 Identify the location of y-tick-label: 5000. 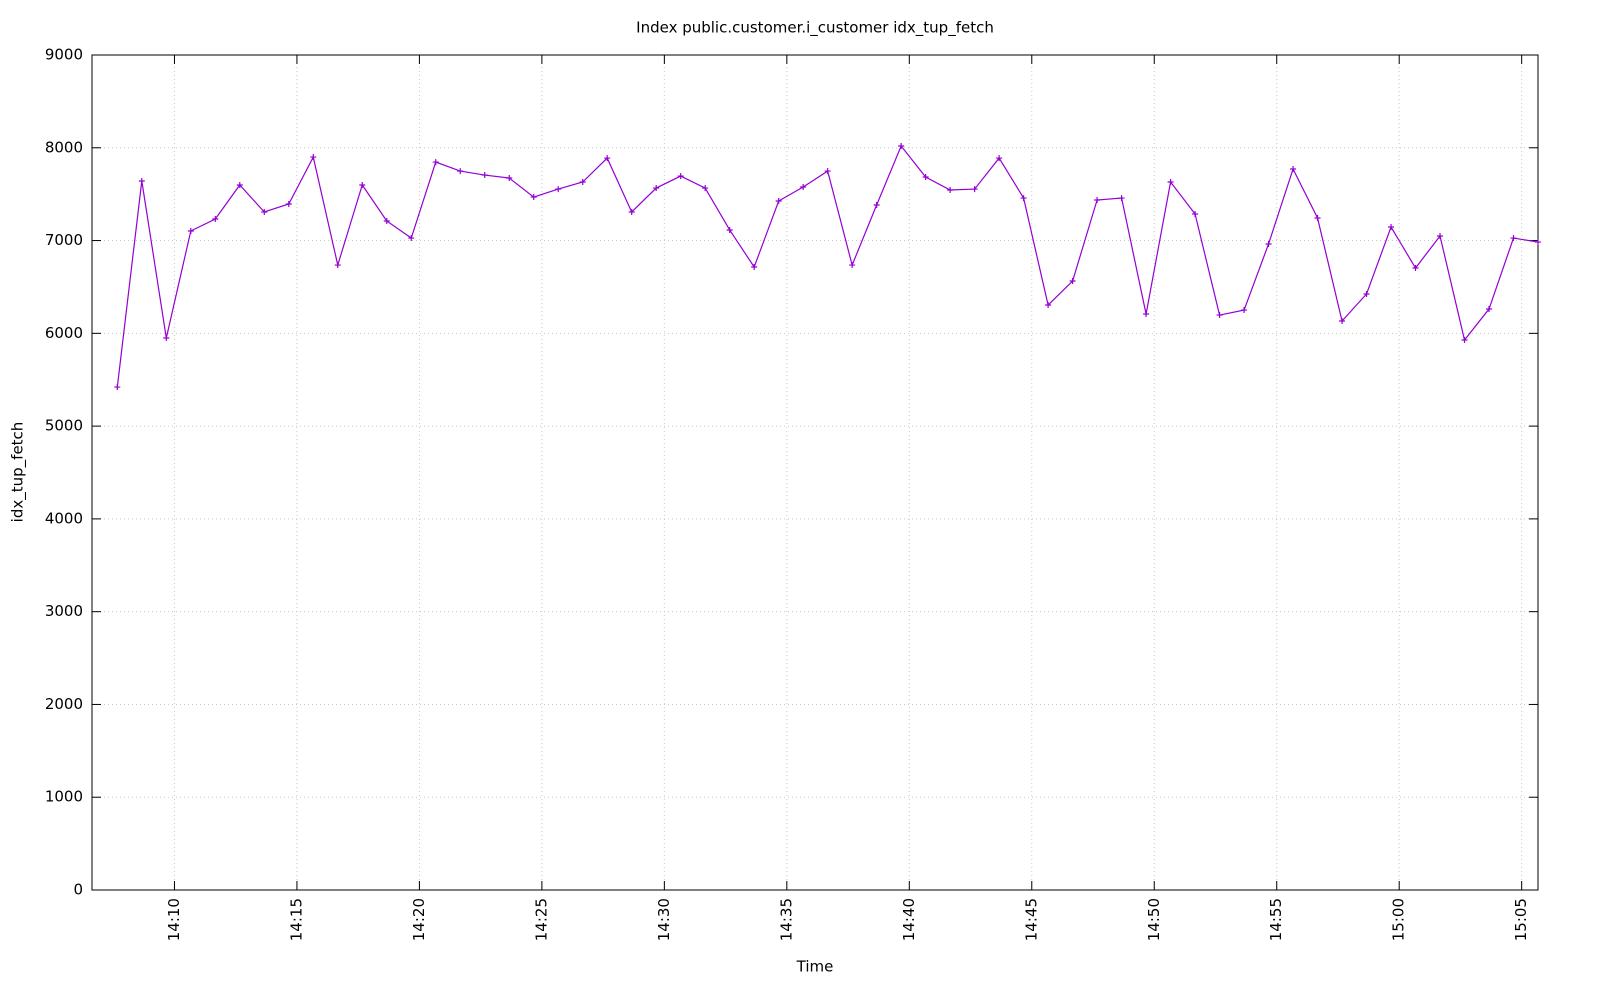
(64, 426).